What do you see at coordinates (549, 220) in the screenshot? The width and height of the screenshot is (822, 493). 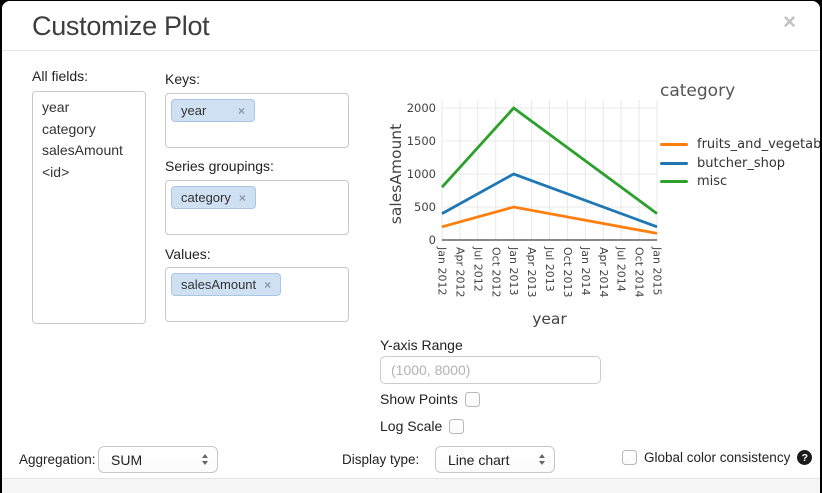 I see `series-line-fruits_and_vegetables` at bounding box center [549, 220].